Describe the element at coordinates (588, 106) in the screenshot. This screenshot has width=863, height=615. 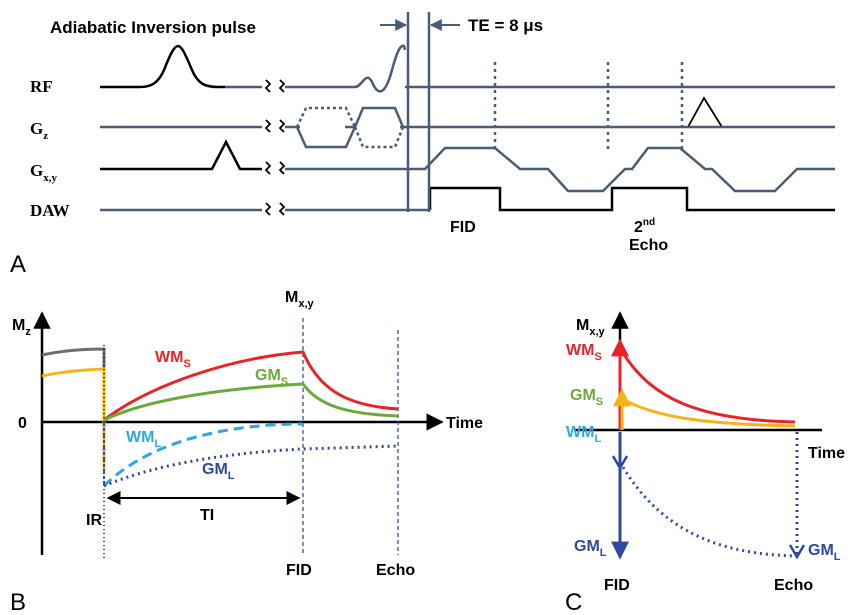
I see `echo-markers` at that location.